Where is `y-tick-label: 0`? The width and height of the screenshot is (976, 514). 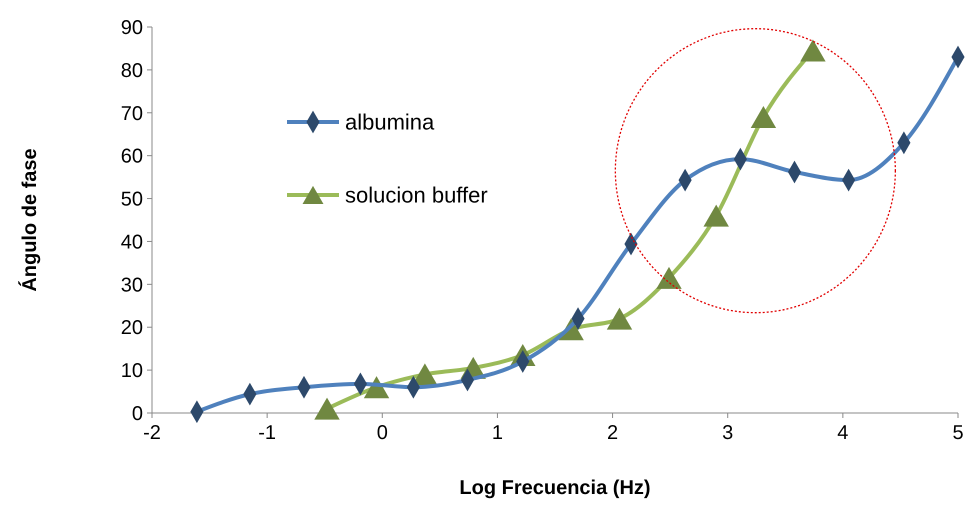 y-tick-label: 0 is located at coordinates (137, 414).